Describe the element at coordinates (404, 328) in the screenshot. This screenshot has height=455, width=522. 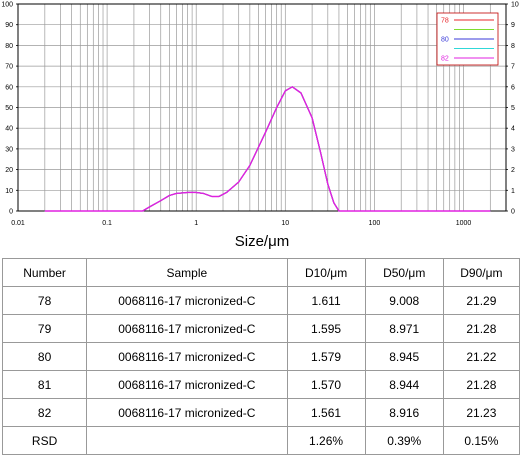
I see `cell-d50: 8.971` at that location.